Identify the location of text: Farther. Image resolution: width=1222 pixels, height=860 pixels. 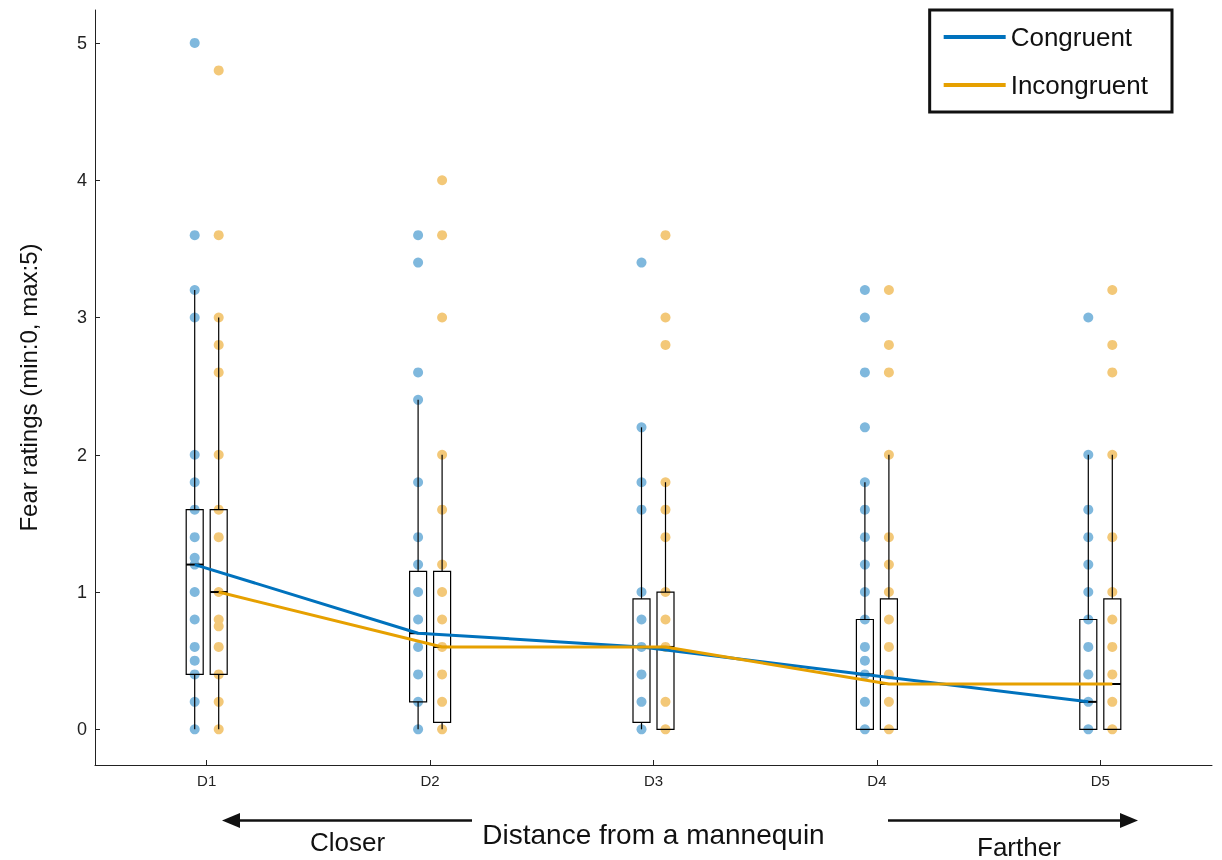
(1019, 846).